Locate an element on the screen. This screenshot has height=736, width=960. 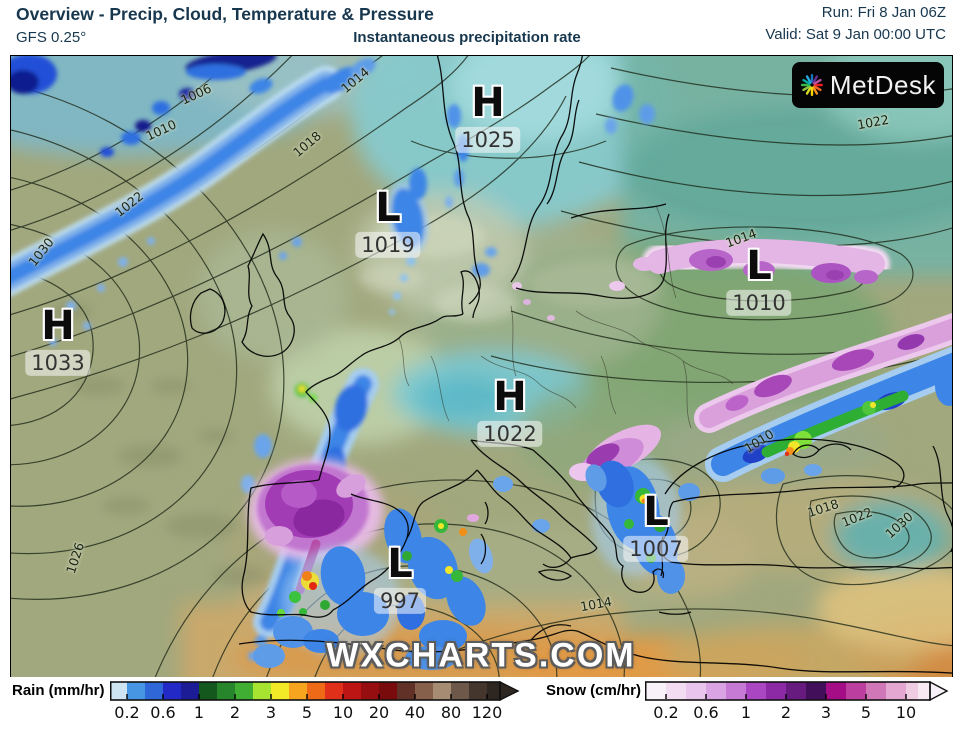
pressure-value: 1022 is located at coordinates (510, 434).